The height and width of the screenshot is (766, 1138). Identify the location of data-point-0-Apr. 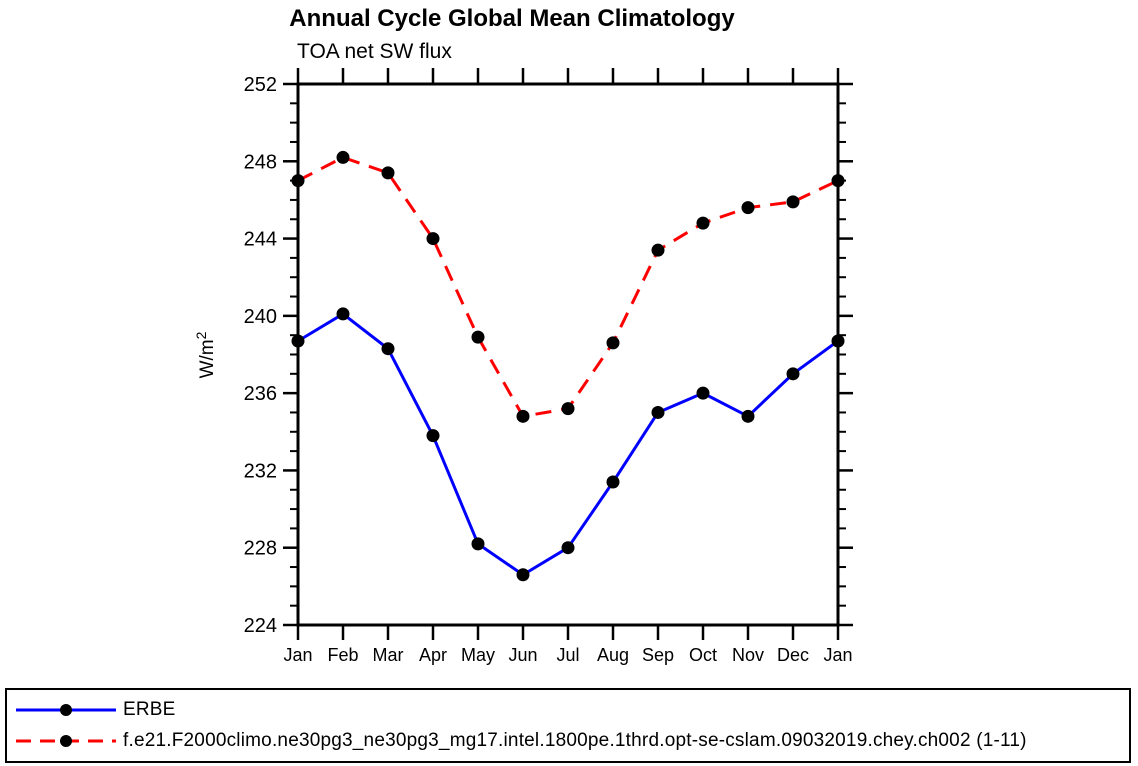
(433, 436).